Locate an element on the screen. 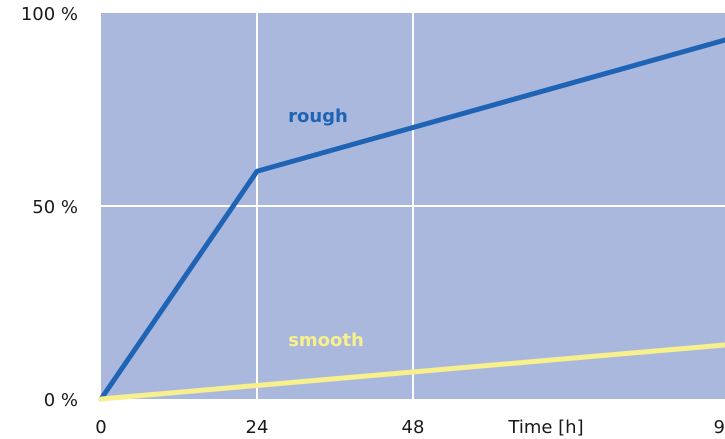 The image size is (725, 439). series-line-smooth is located at coordinates (411, 372).